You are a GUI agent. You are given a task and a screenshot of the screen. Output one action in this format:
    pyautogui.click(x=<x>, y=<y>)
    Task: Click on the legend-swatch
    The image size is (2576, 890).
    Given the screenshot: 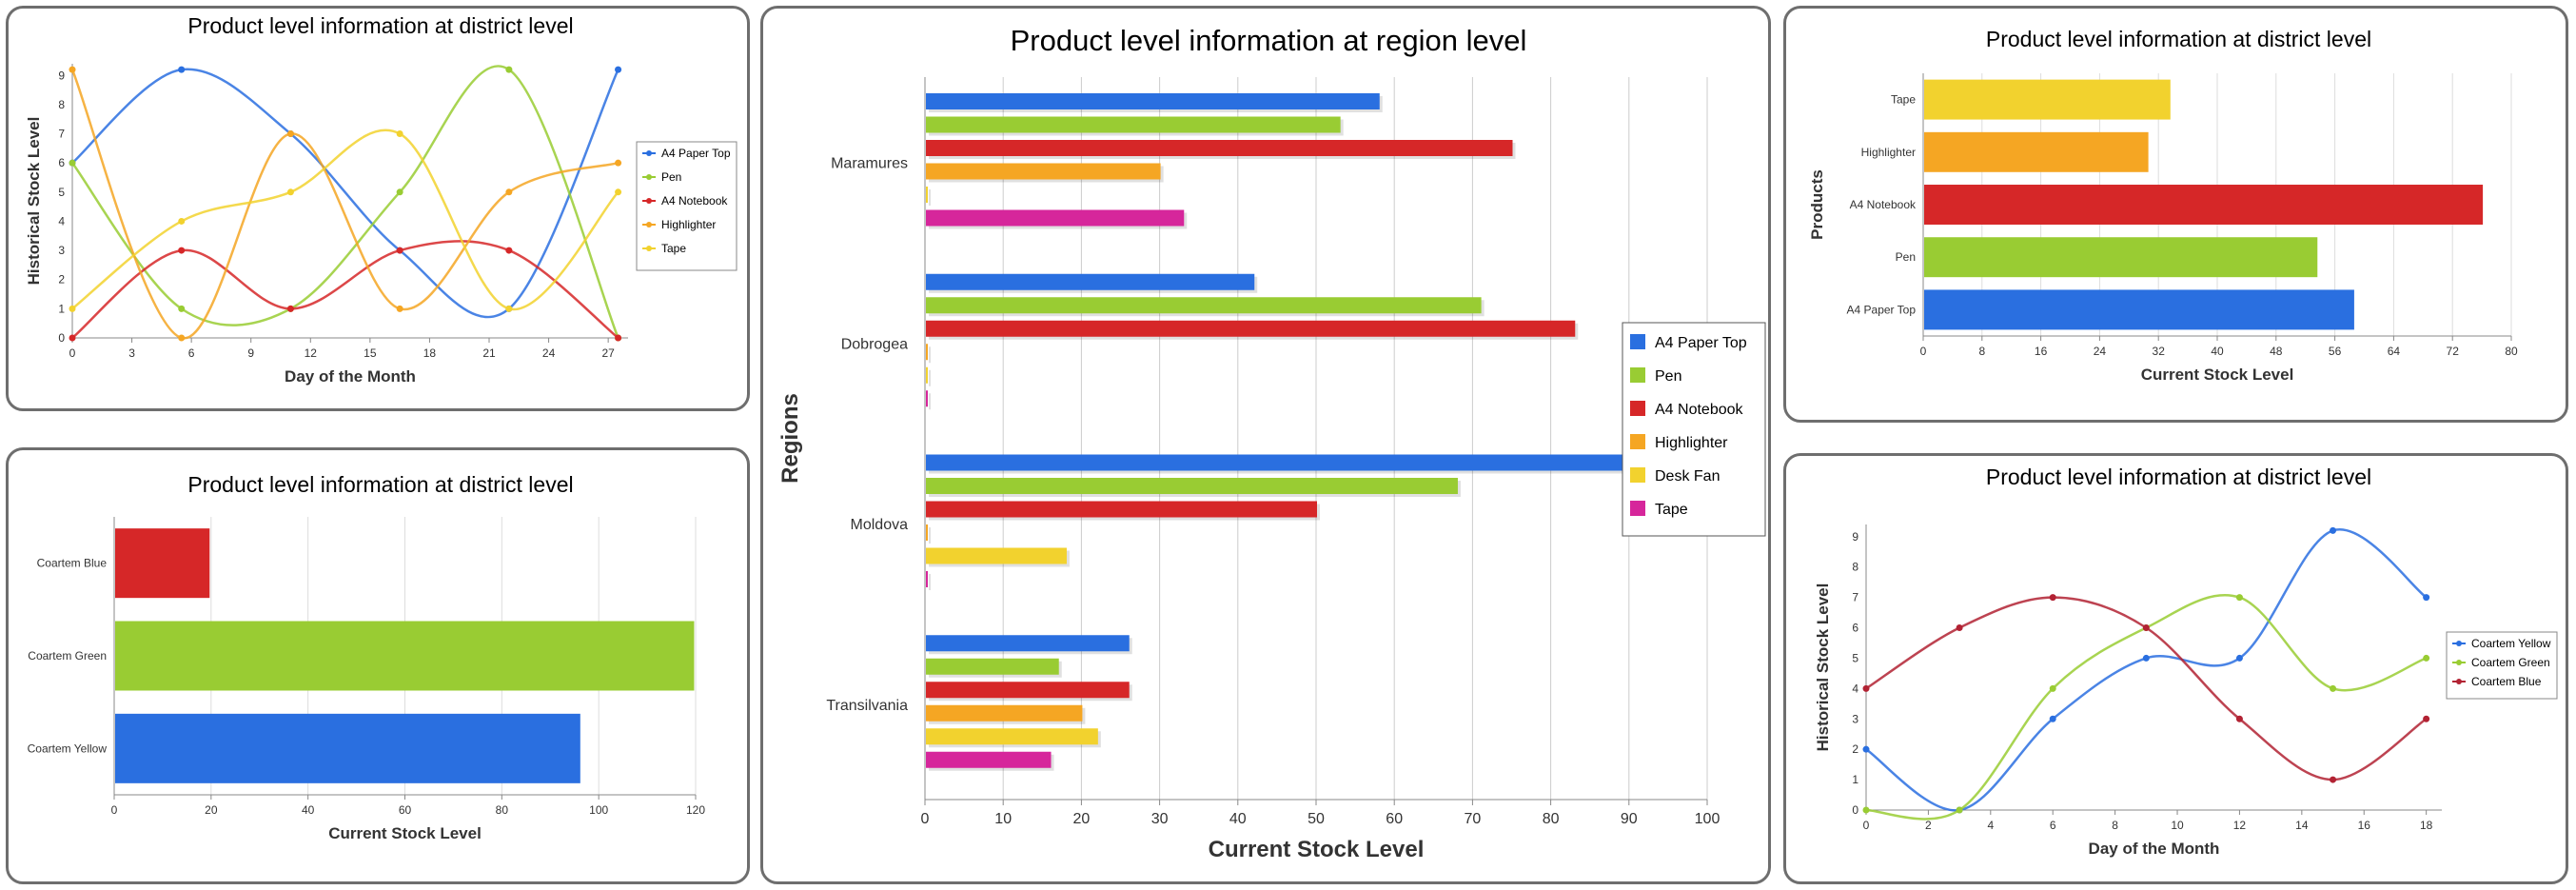 What is the action you would take?
    pyautogui.click(x=1637, y=442)
    